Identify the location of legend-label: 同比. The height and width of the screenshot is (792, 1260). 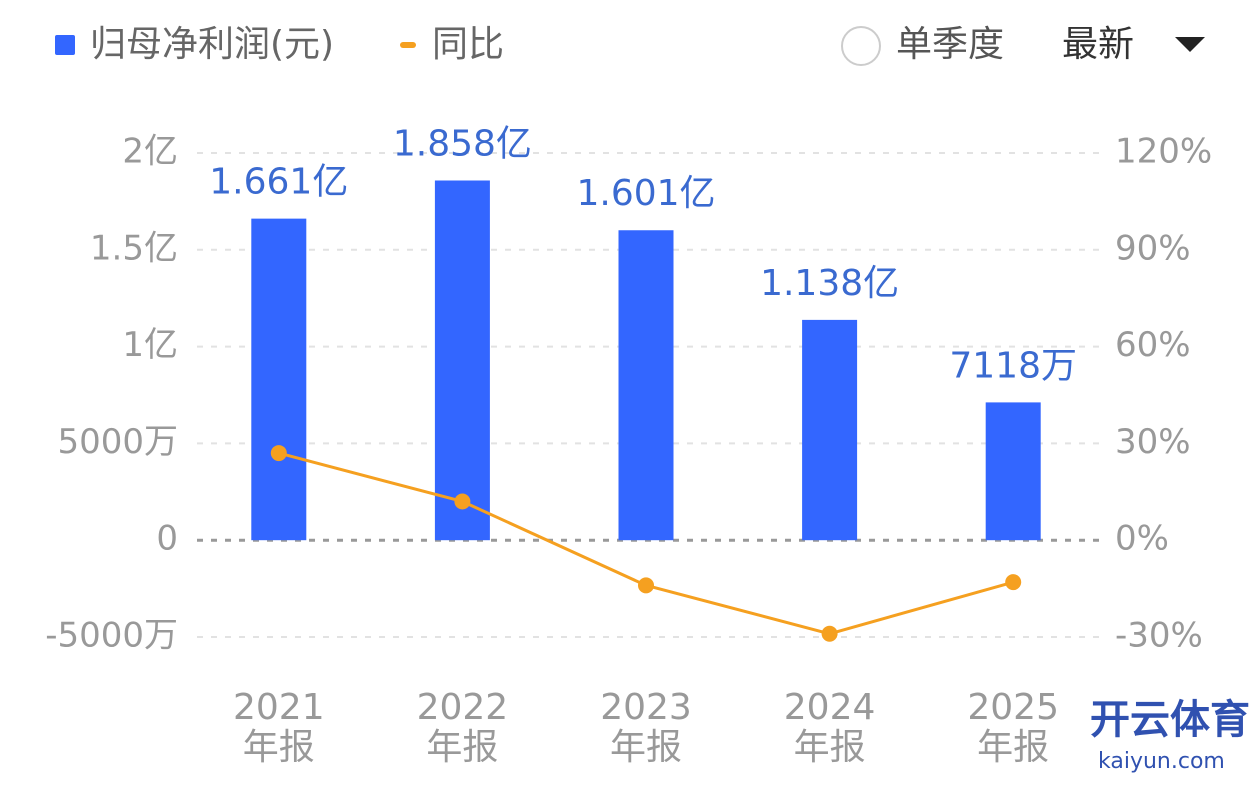
(468, 44).